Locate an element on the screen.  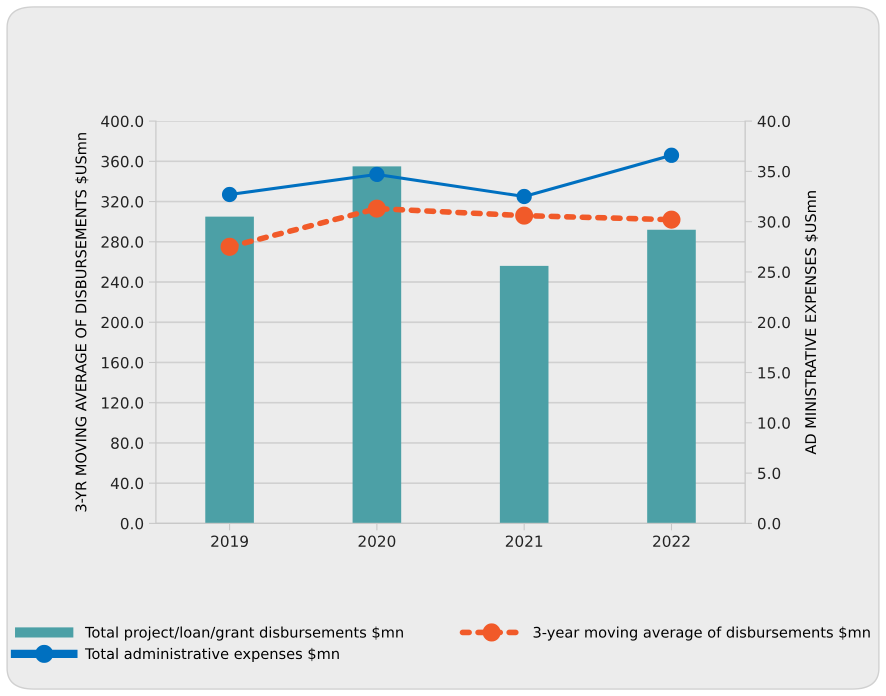
x-tick-label: 2021 is located at coordinates (524, 541).